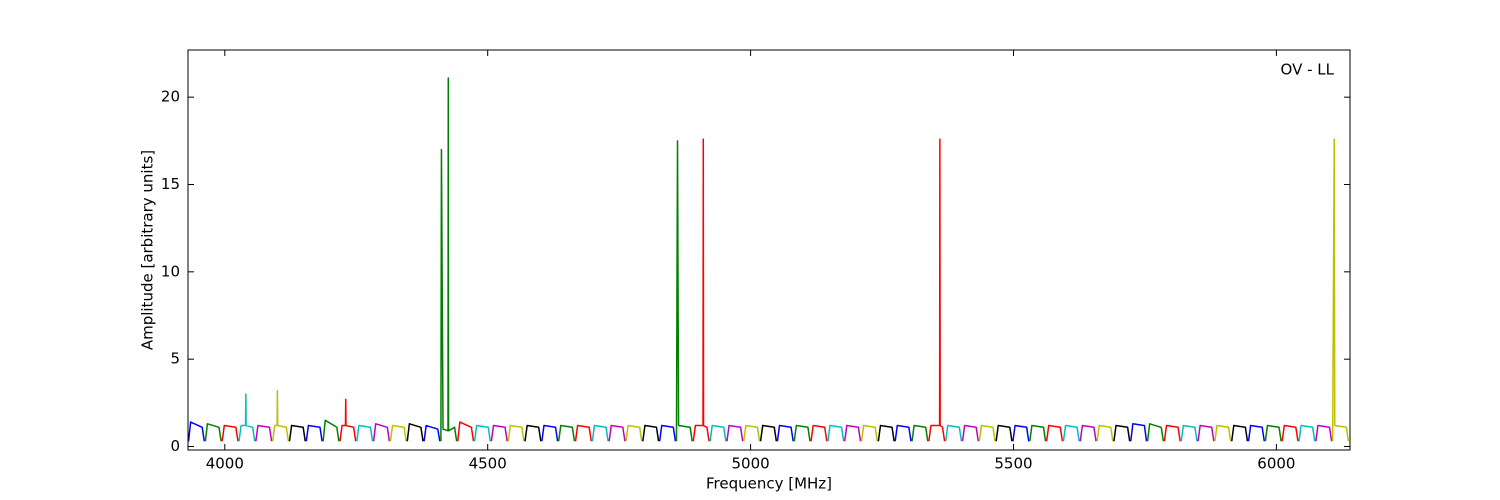 This screenshot has height=500, width=1500. Describe the element at coordinates (751, 464) in the screenshot. I see `x-tick-label: 5000` at that location.